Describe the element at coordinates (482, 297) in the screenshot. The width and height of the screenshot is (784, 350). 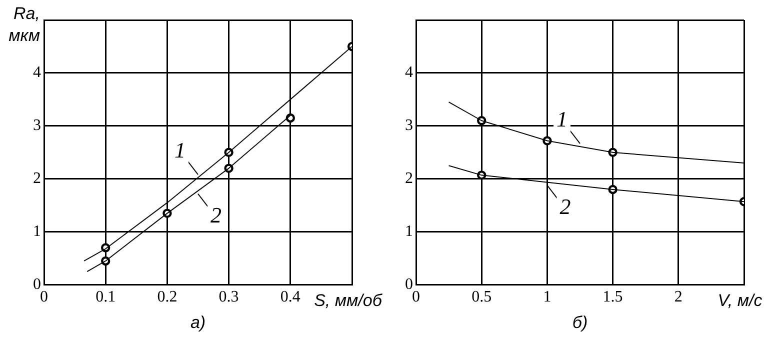
I see `x-tick-label: 0.5` at that location.